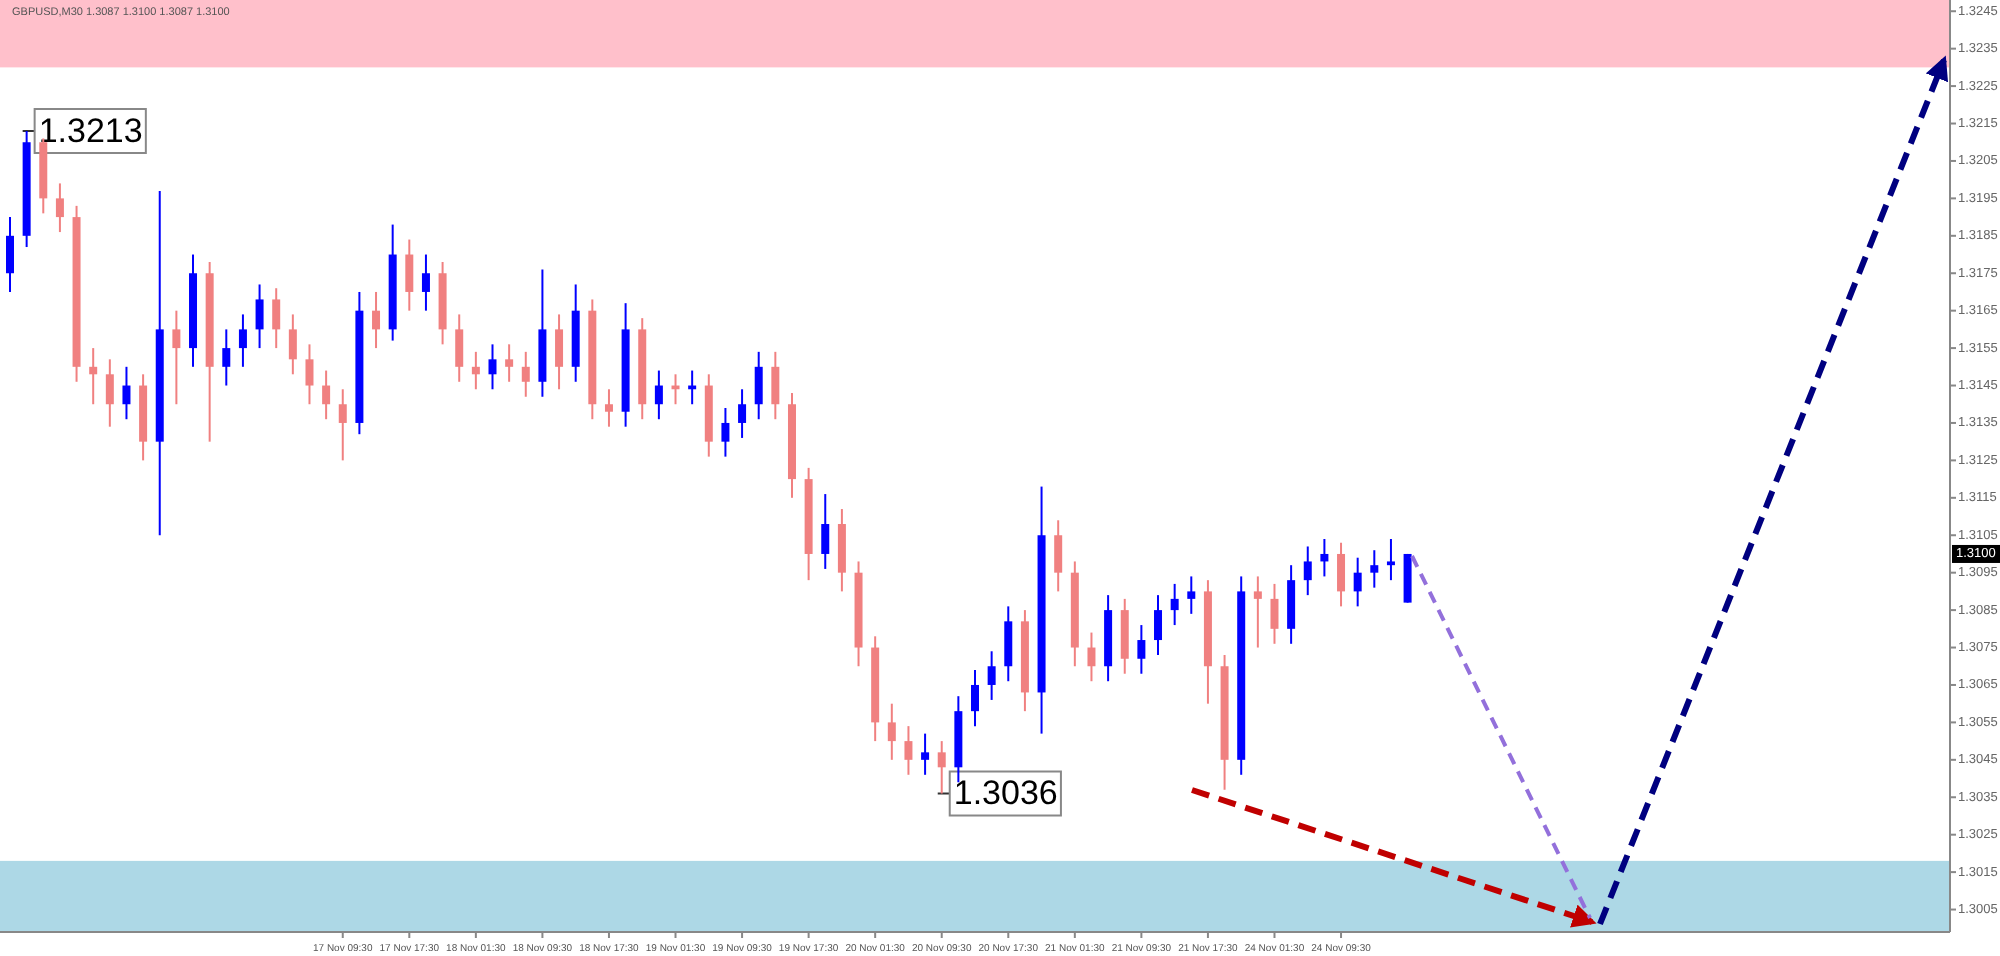 This screenshot has width=2000, height=956. Describe the element at coordinates (90, 130) in the screenshot. I see `annotation: 1.3213` at that location.